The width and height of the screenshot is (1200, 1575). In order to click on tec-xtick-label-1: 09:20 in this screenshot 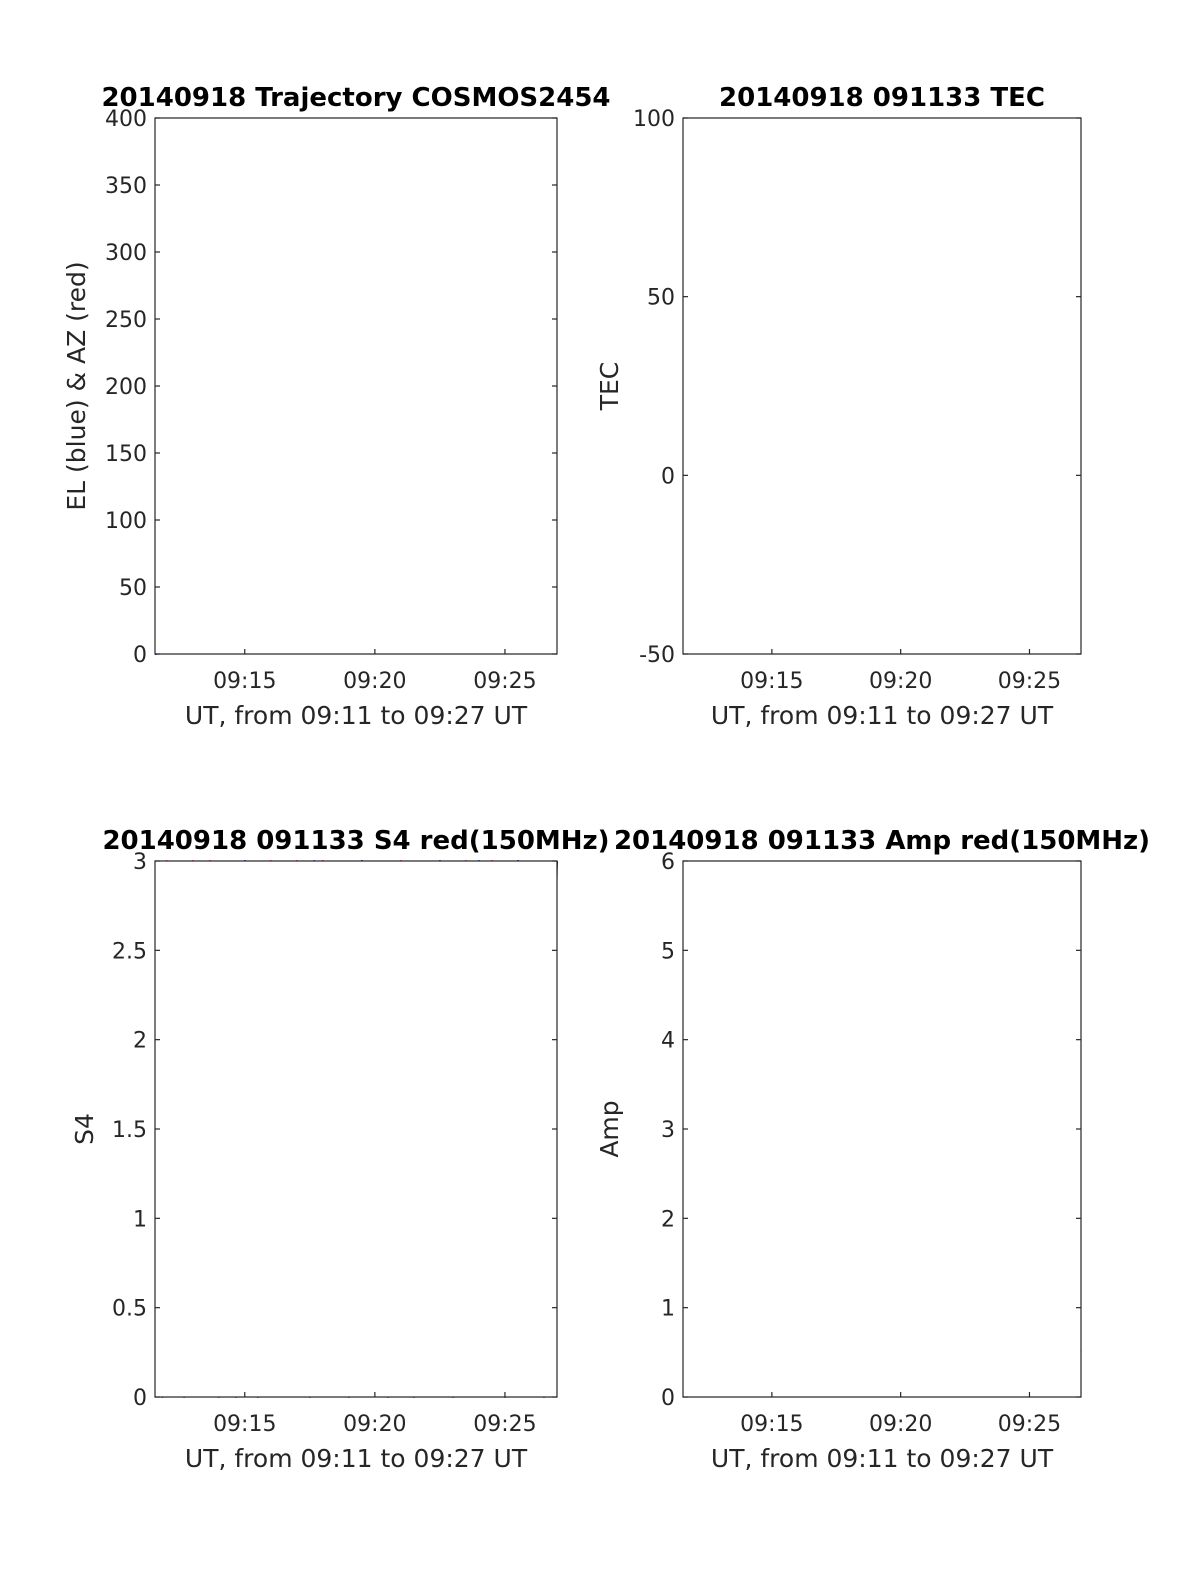, I will do `click(900, 681)`.